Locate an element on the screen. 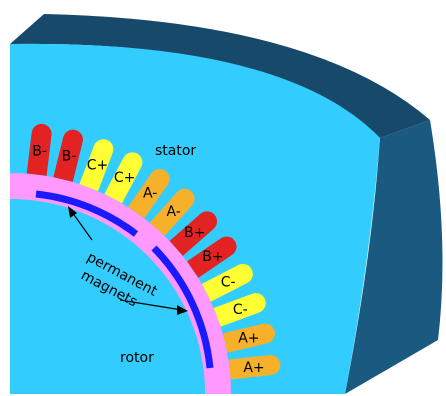  permanent-magnet-lower is located at coordinates (182, 307).